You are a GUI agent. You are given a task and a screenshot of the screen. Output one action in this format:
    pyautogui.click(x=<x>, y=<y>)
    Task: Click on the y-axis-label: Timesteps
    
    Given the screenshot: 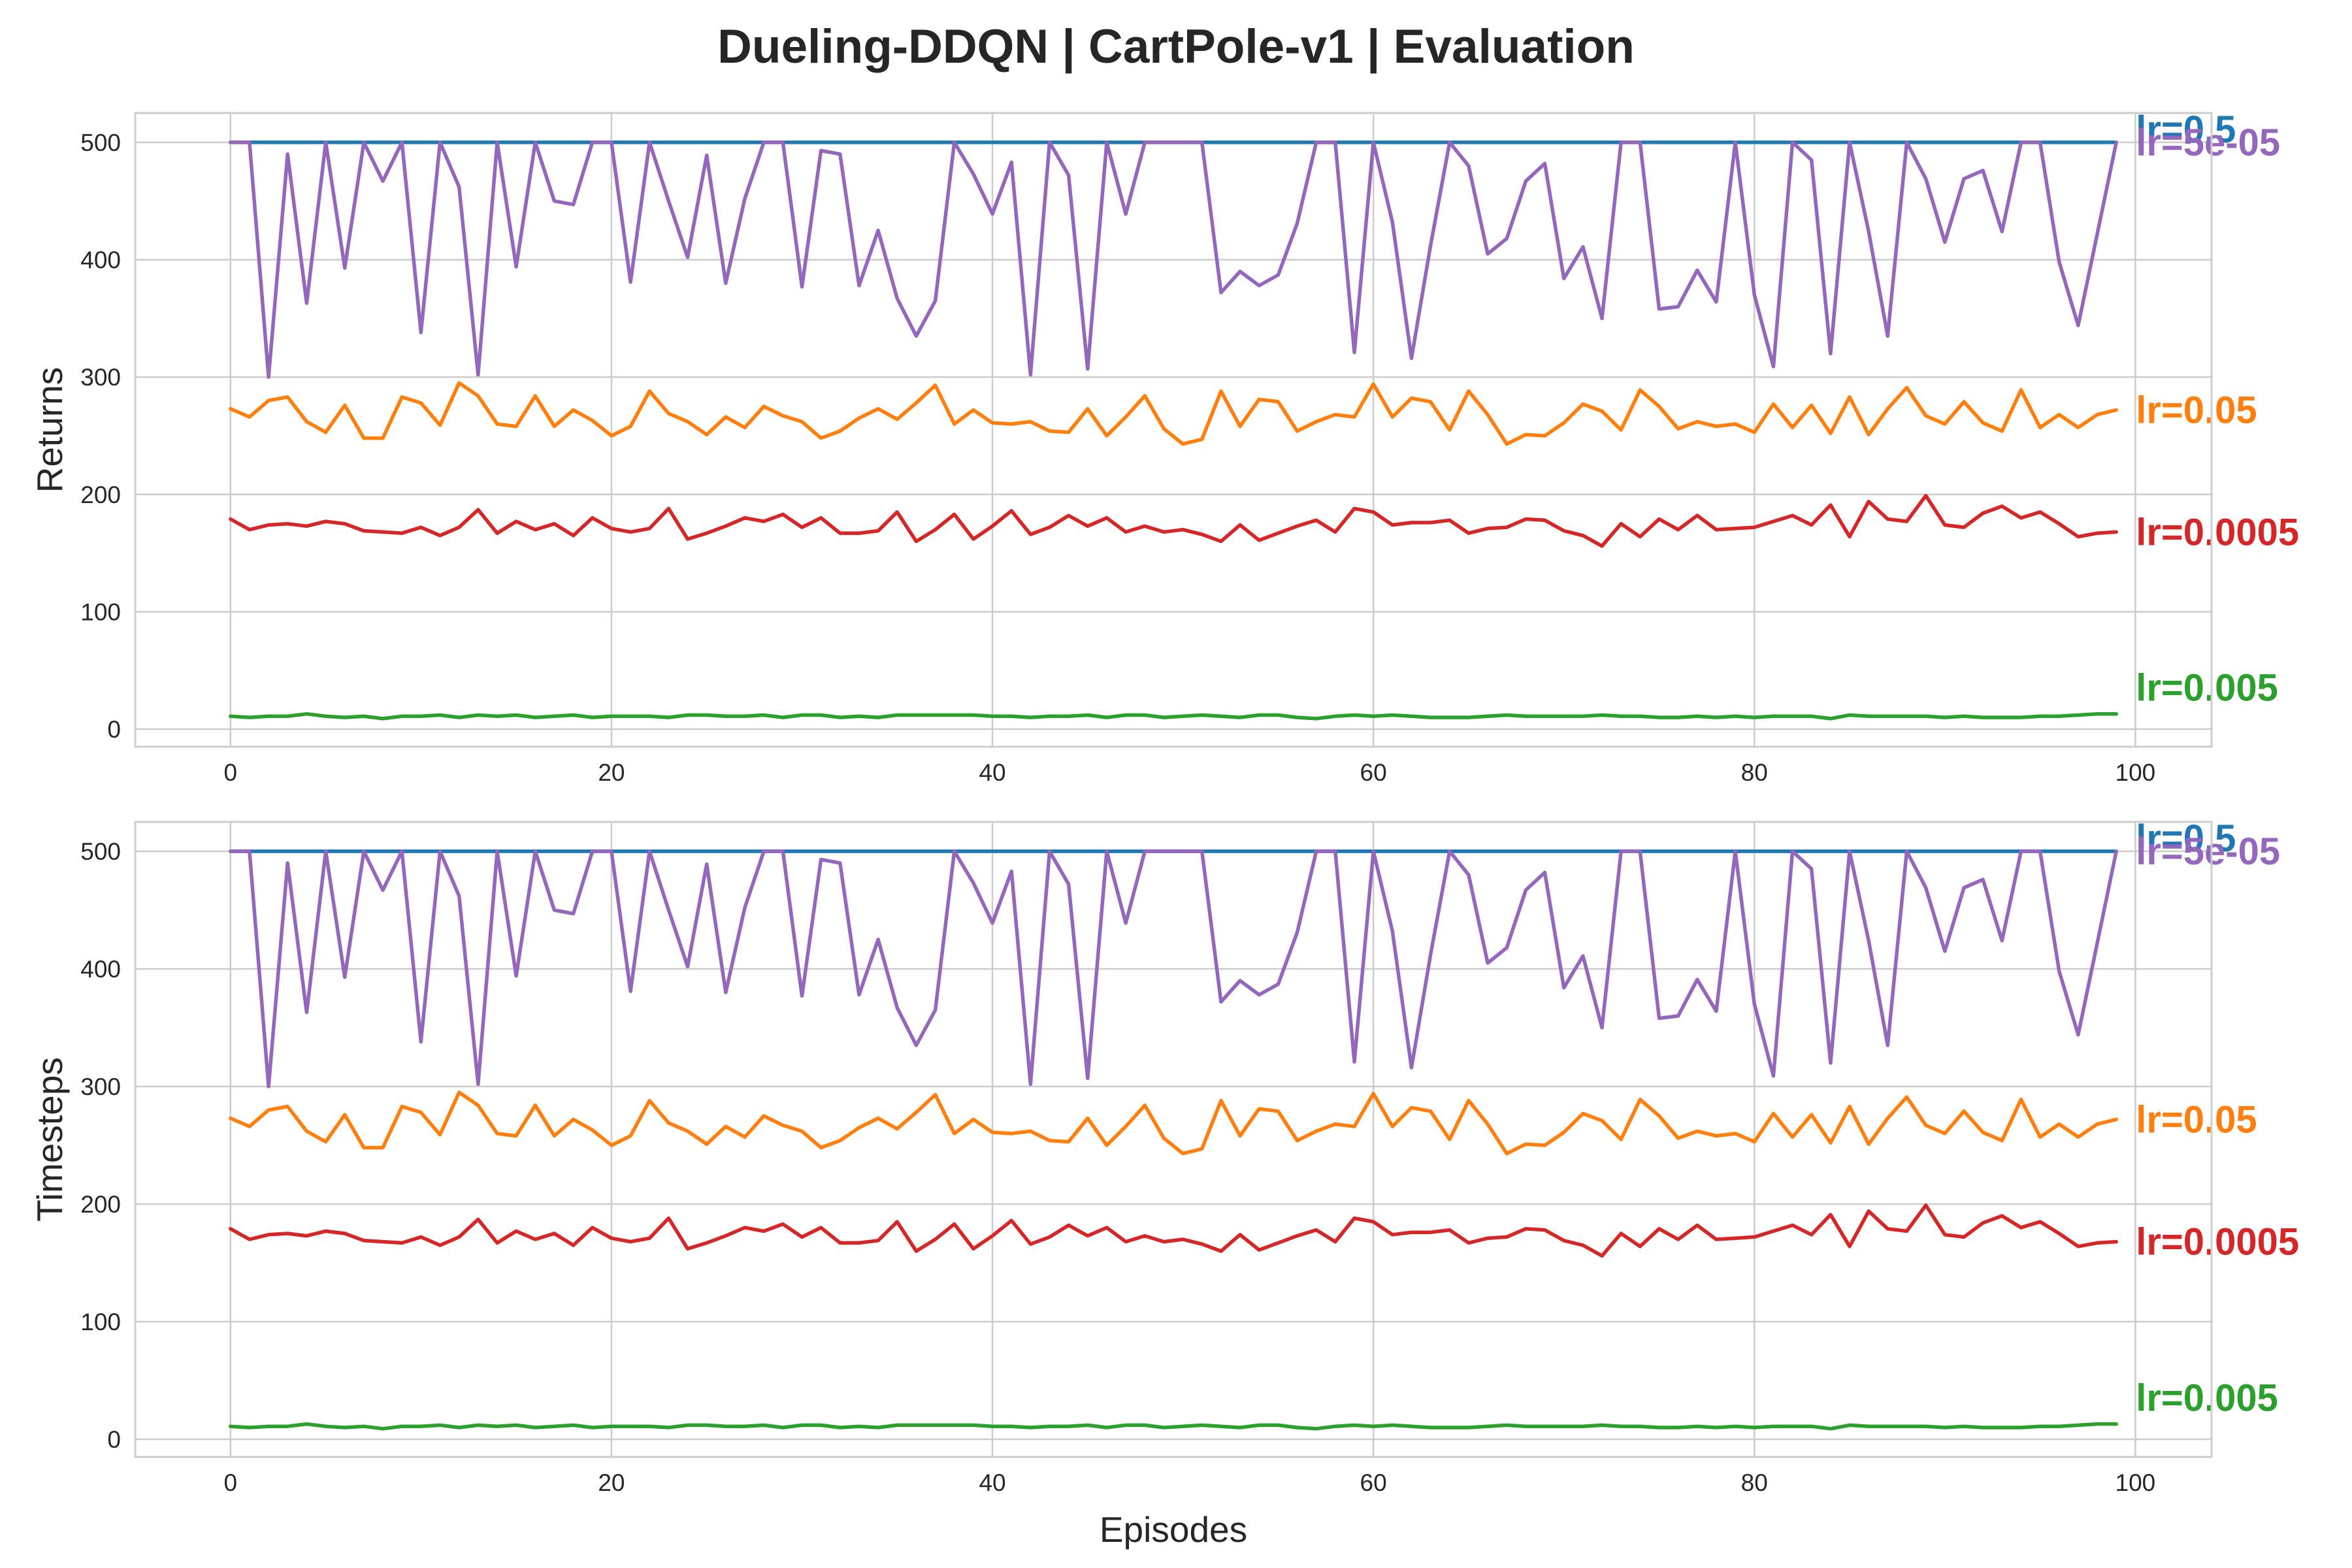 What is the action you would take?
    pyautogui.click(x=49, y=1139)
    